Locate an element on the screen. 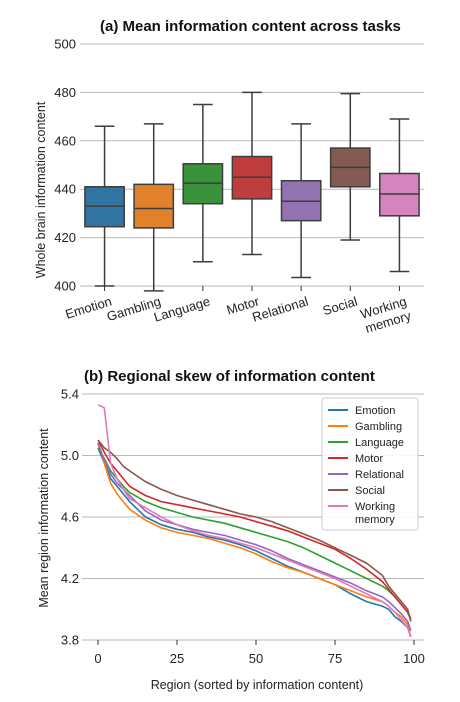 The width and height of the screenshot is (460, 702). panel-b-x-axis-label: Region (sorted by information content) is located at coordinates (257, 685).